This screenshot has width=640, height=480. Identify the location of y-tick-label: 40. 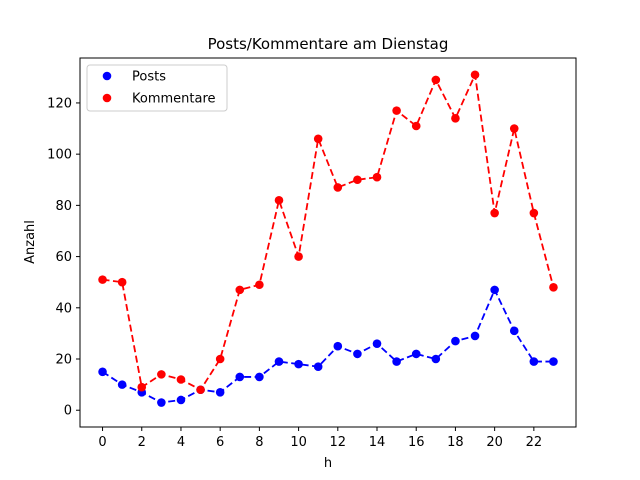
(63, 308).